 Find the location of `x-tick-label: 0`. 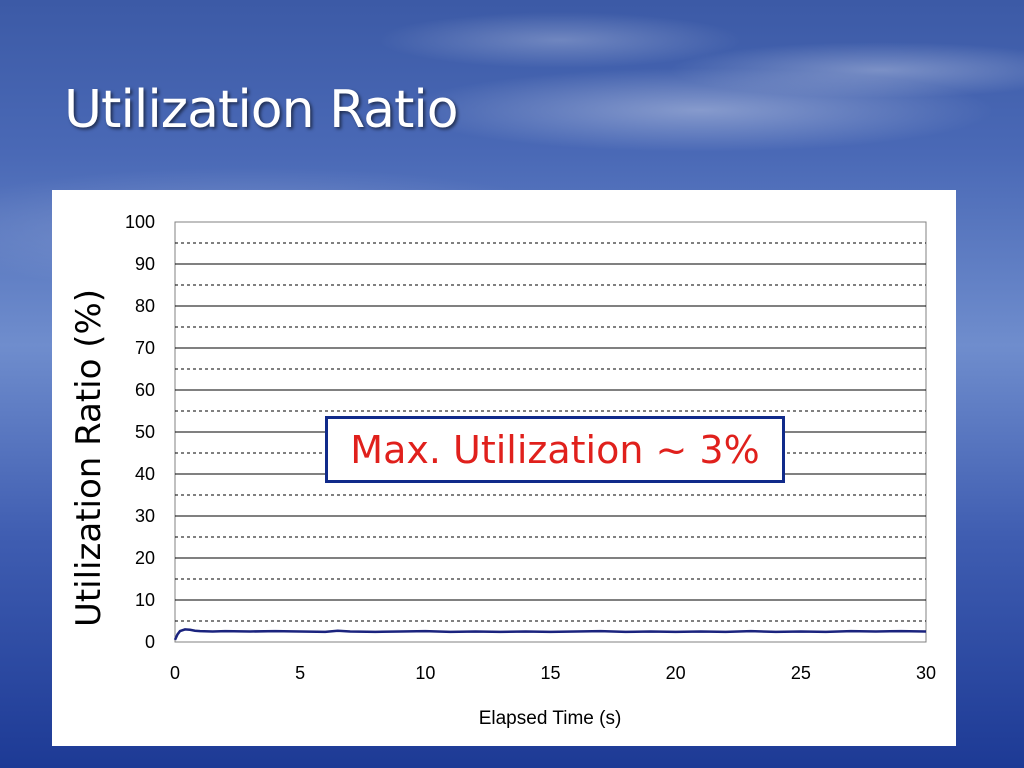

x-tick-label: 0 is located at coordinates (175, 673).